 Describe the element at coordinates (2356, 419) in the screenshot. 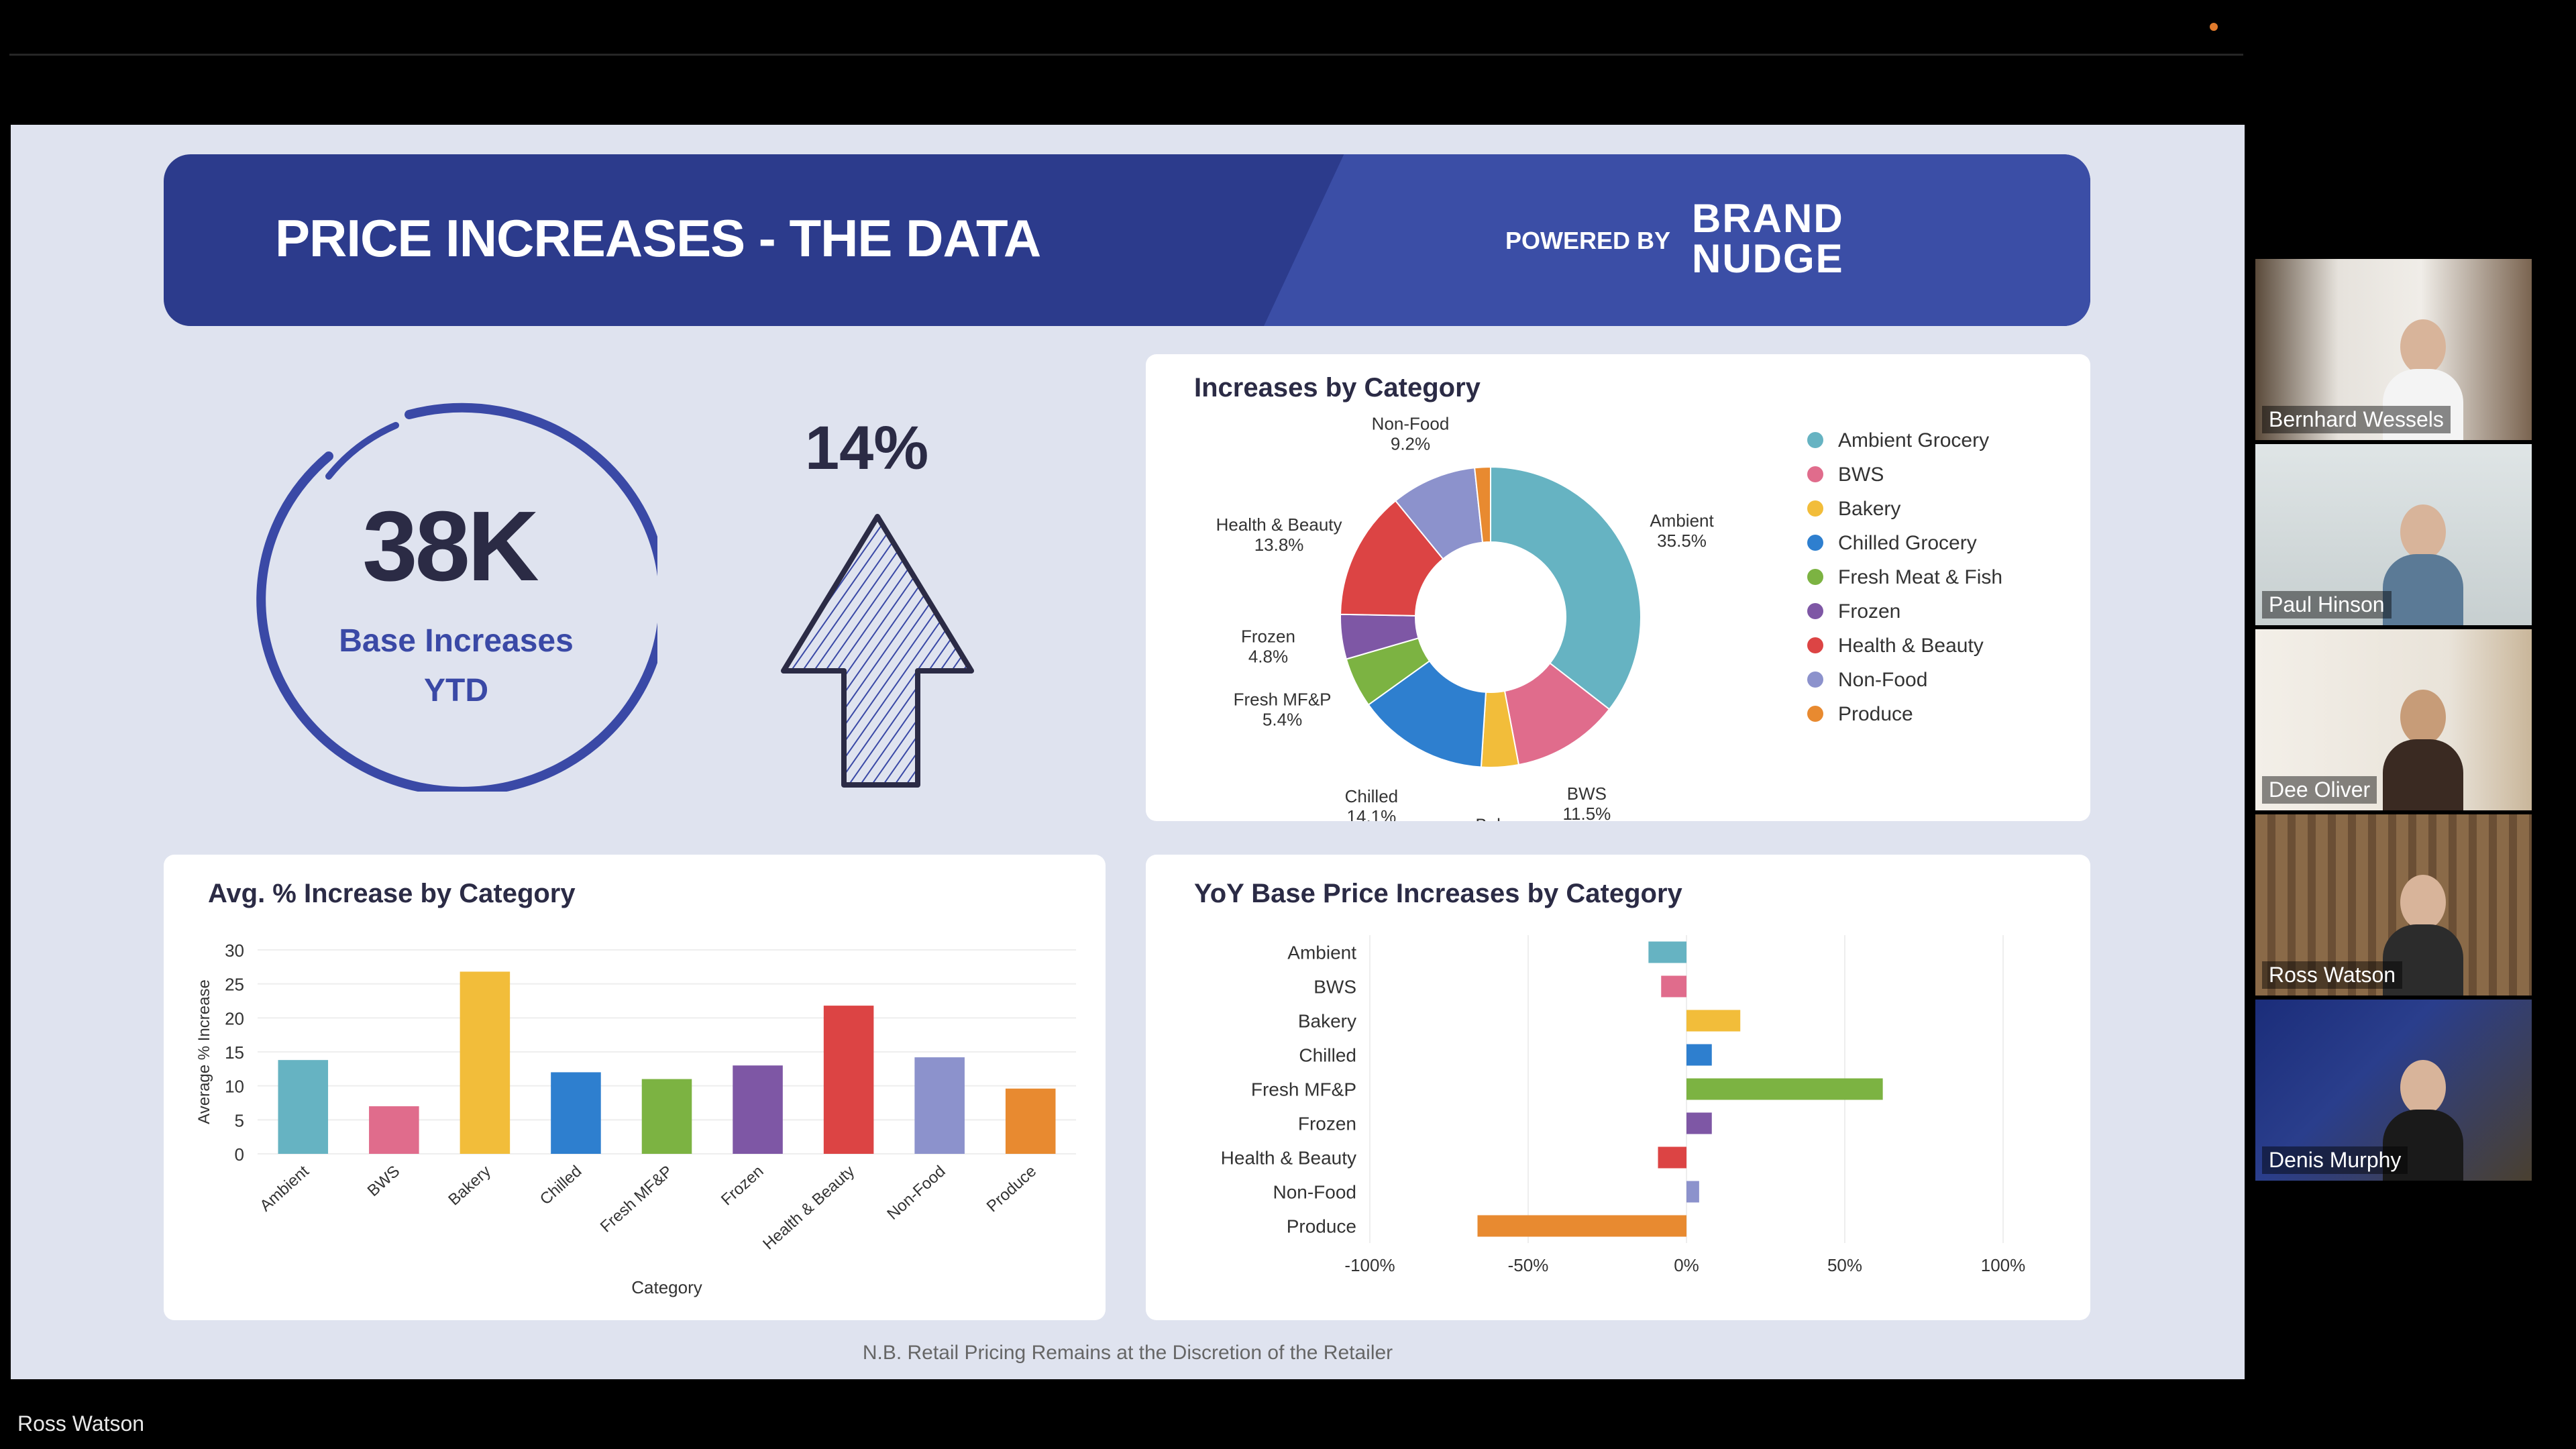

I see `participant-name: Bernhard Wessels` at that location.